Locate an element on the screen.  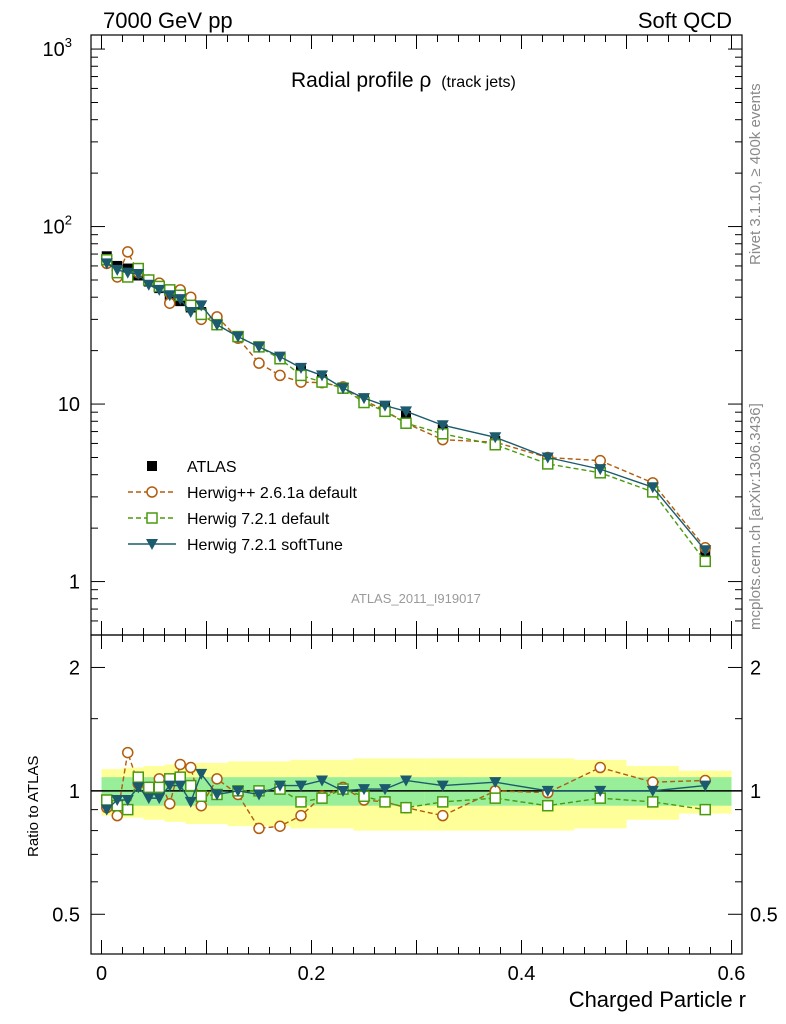
main-y-tick-label: 1 is located at coordinates (74, 583).